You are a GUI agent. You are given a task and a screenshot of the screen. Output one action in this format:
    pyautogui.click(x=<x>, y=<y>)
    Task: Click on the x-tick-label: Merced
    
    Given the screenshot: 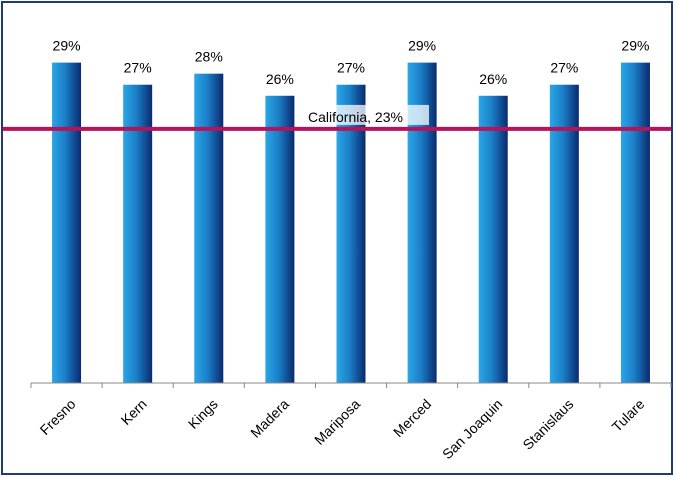 What is the action you would take?
    pyautogui.click(x=412, y=418)
    